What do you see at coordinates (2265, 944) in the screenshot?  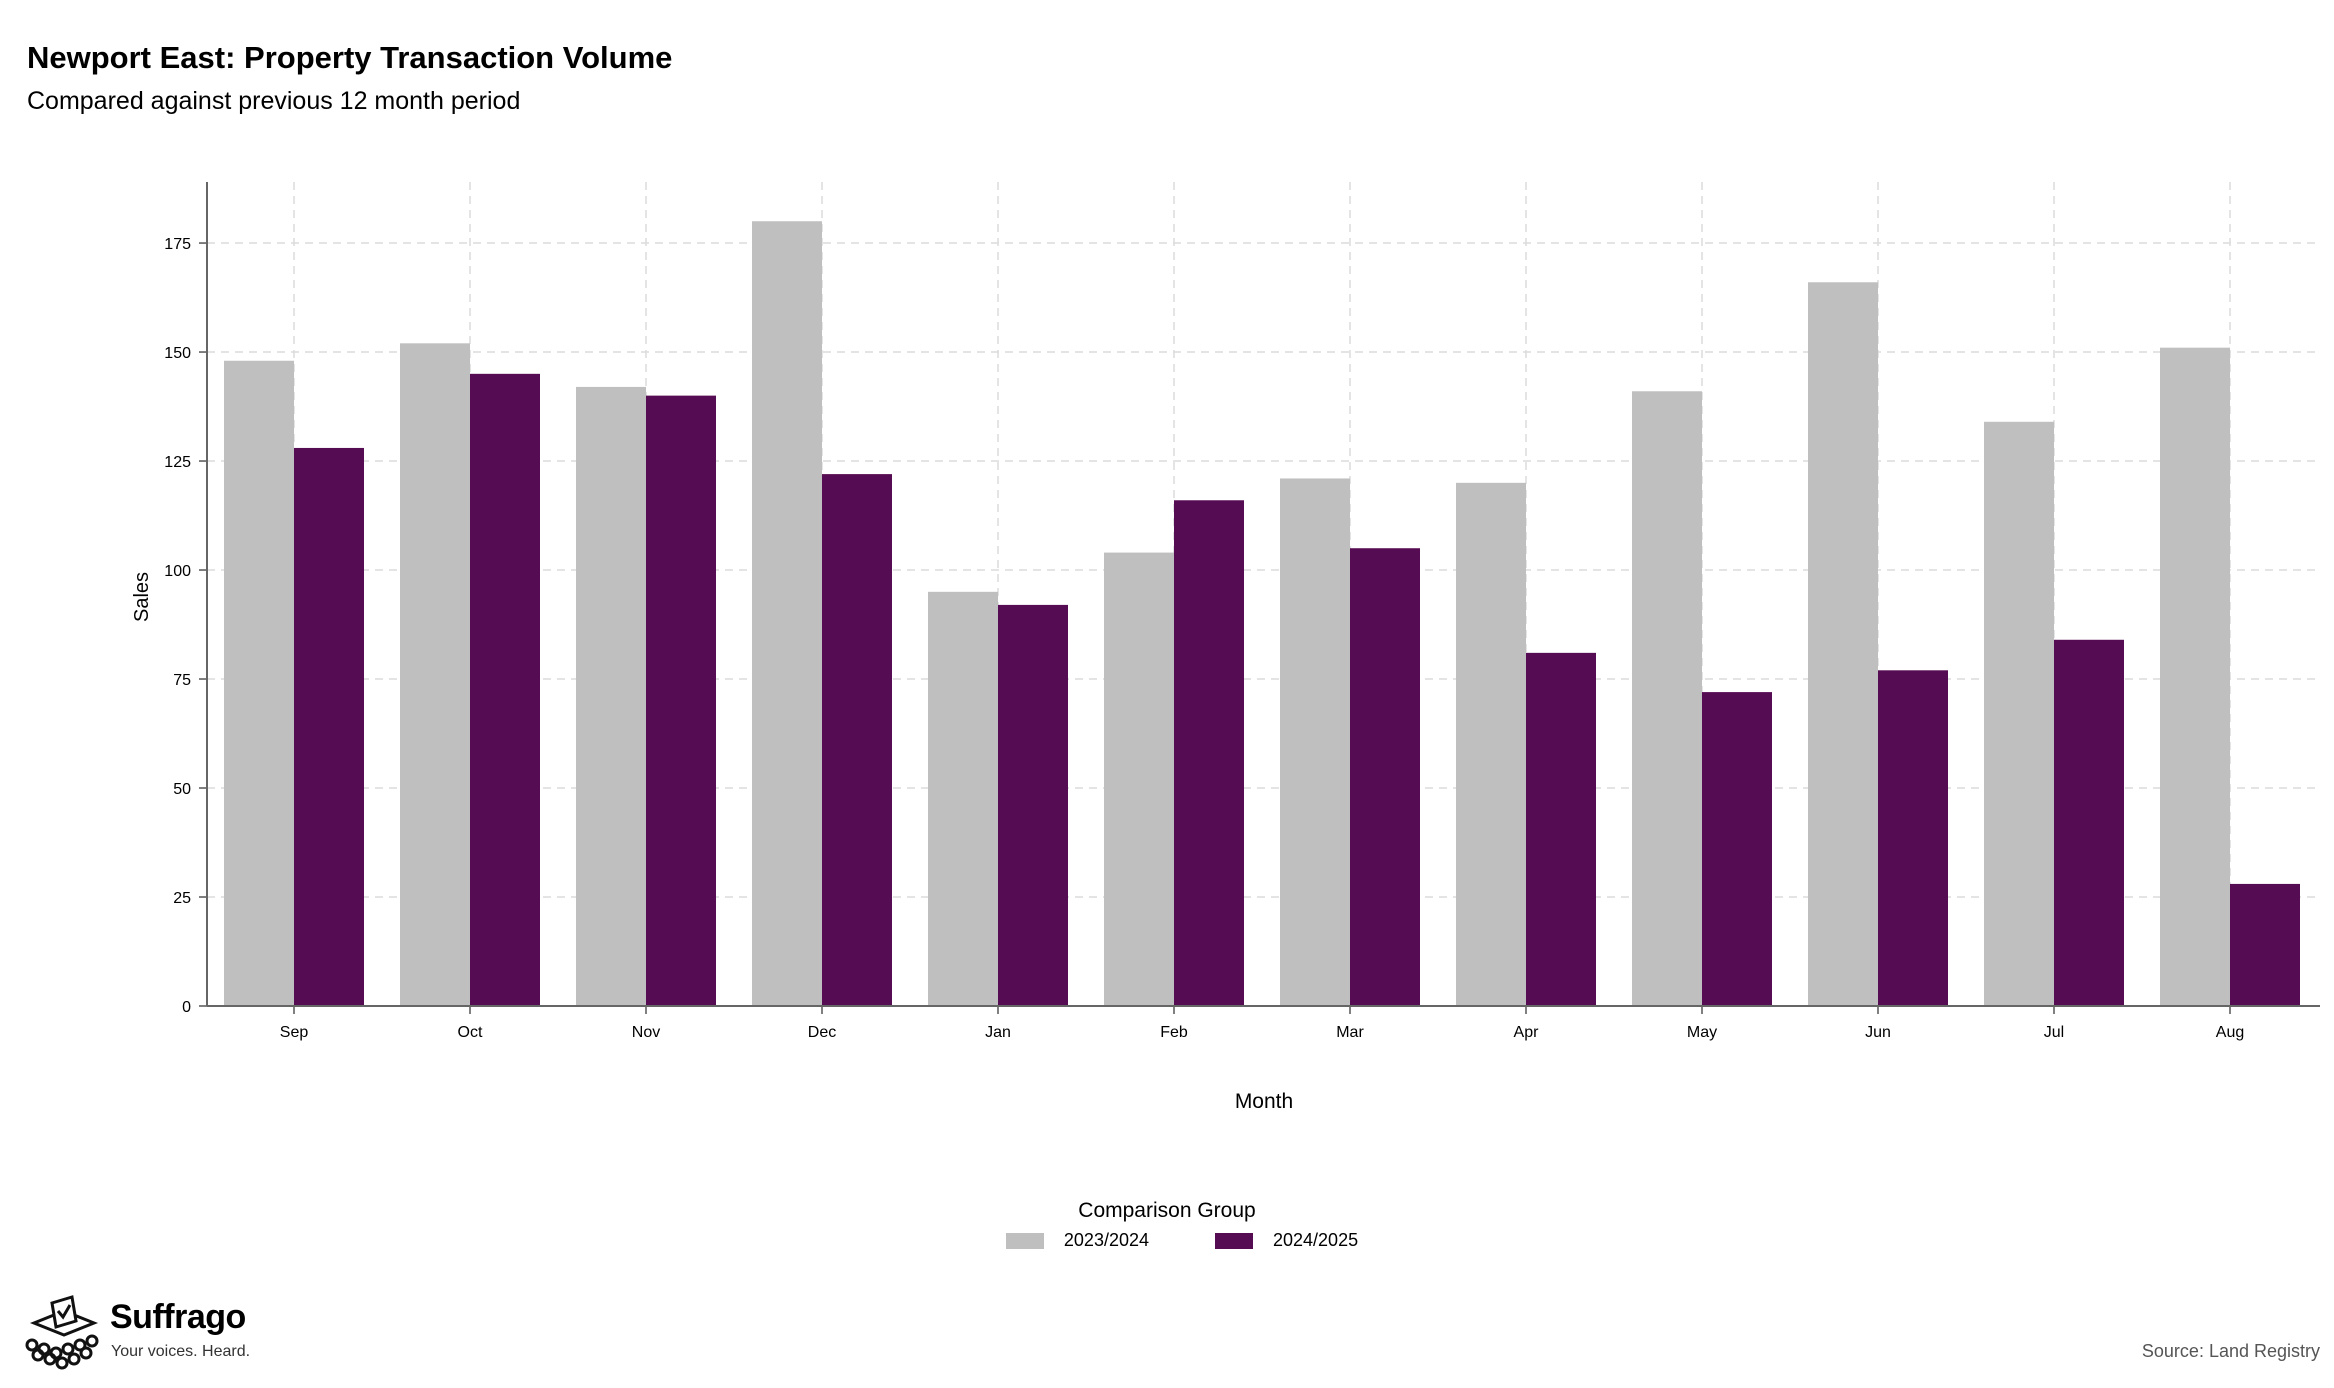 I see `bar-2024-2025-aug` at bounding box center [2265, 944].